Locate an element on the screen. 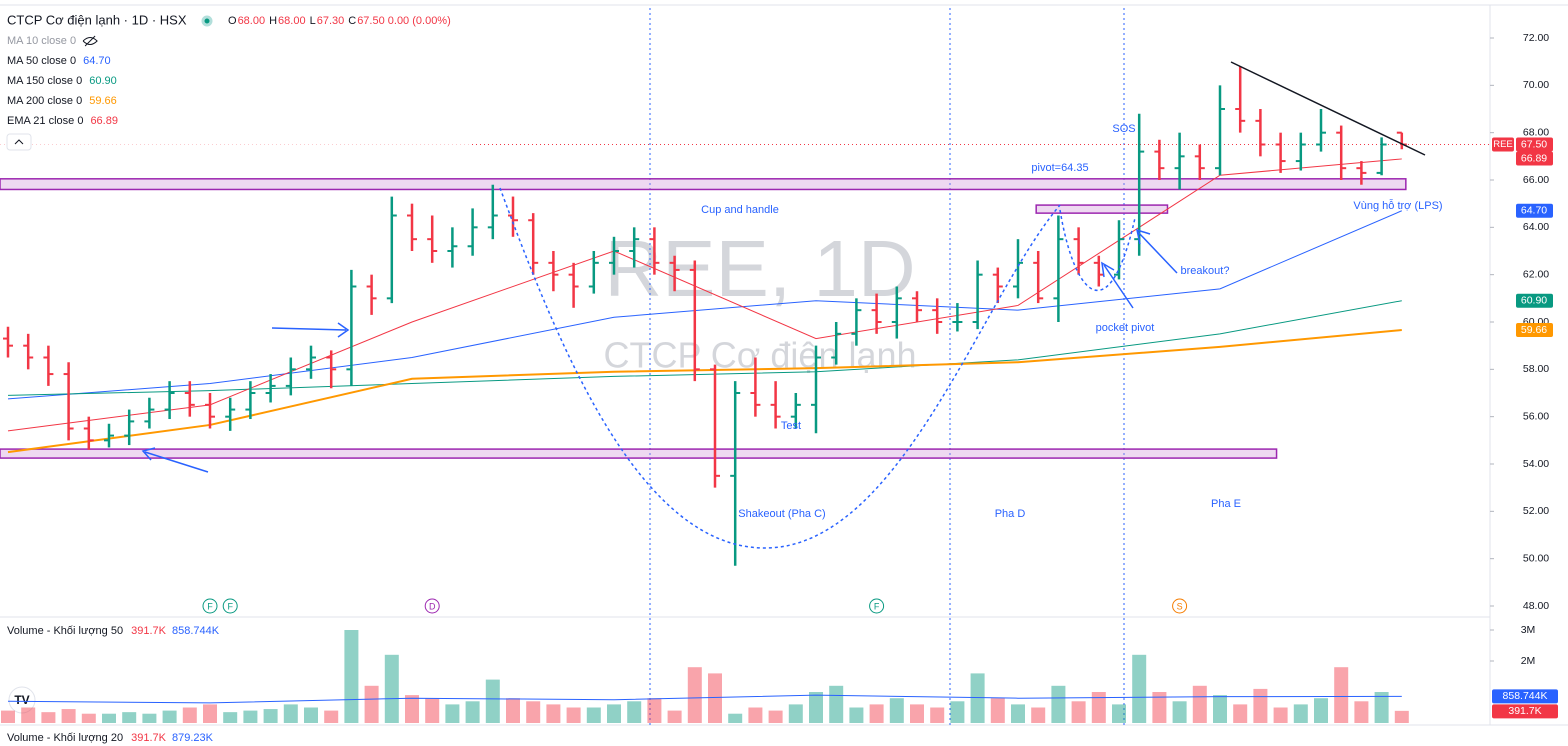 This screenshot has width=1568, height=746. legend-bg is located at coordinates (235, 78).